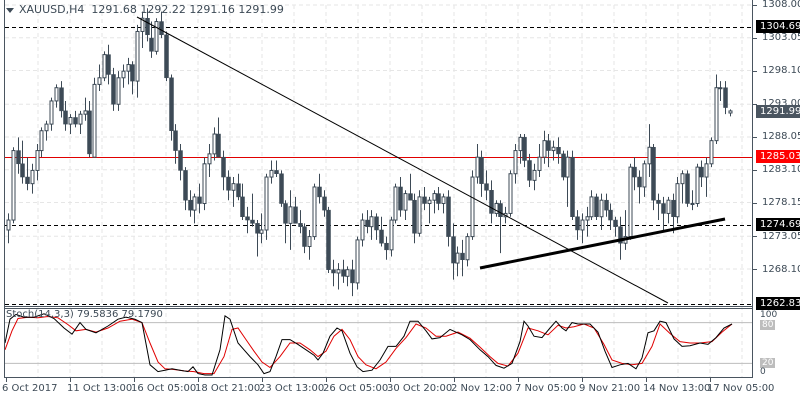 The height and width of the screenshot is (404, 800). I want to click on time-label: 7 Nov 05:00, so click(546, 388).